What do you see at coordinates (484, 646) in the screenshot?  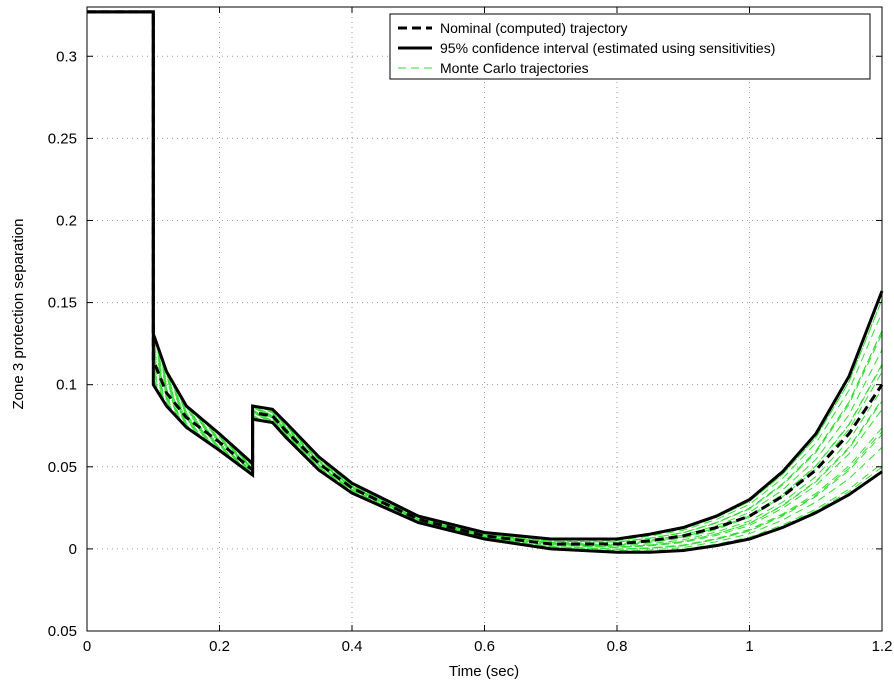 I see `x-tick-label: 0.6` at bounding box center [484, 646].